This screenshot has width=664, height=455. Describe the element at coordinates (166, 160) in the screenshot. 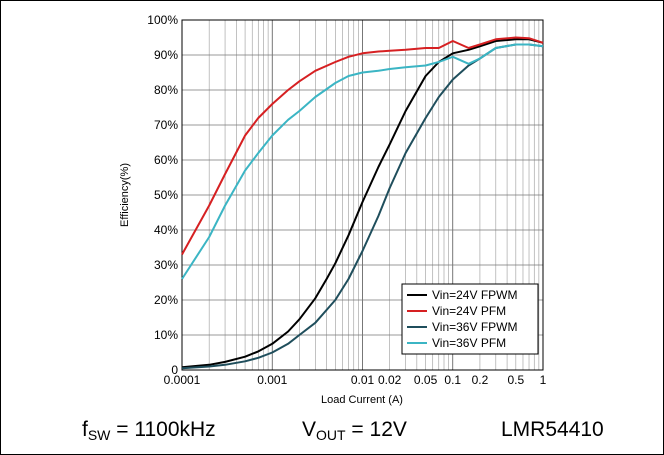

I see `y-tick-label: 60%` at that location.